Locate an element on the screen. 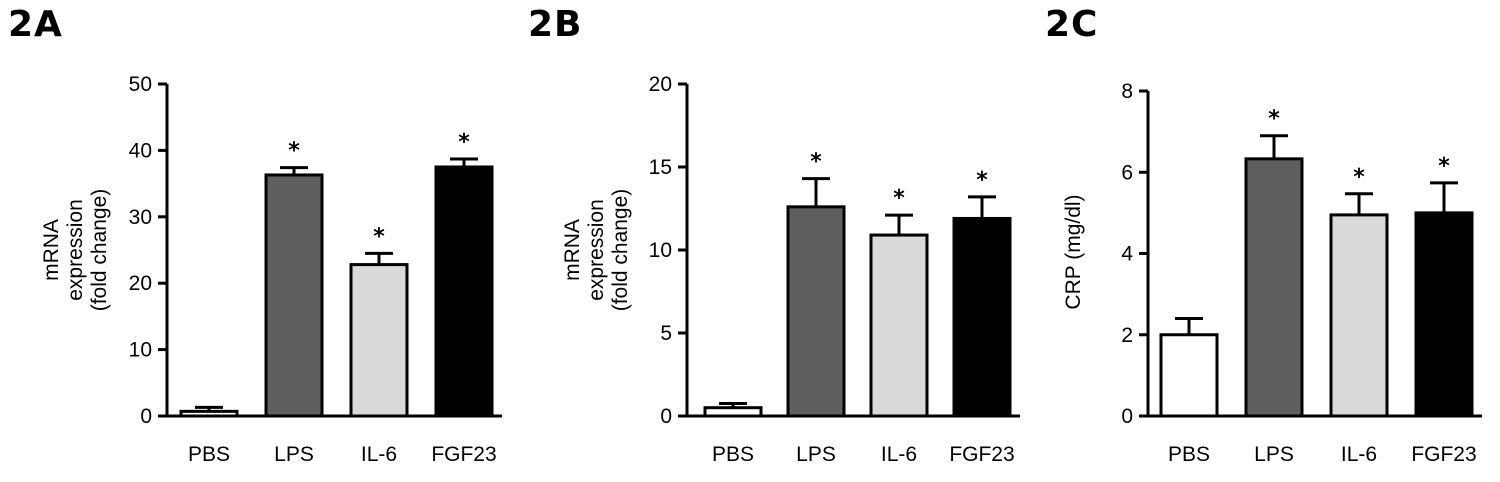 Image resolution: width=1500 pixels, height=482 pixels. y-tick-label: 50 is located at coordinates (140, 84).